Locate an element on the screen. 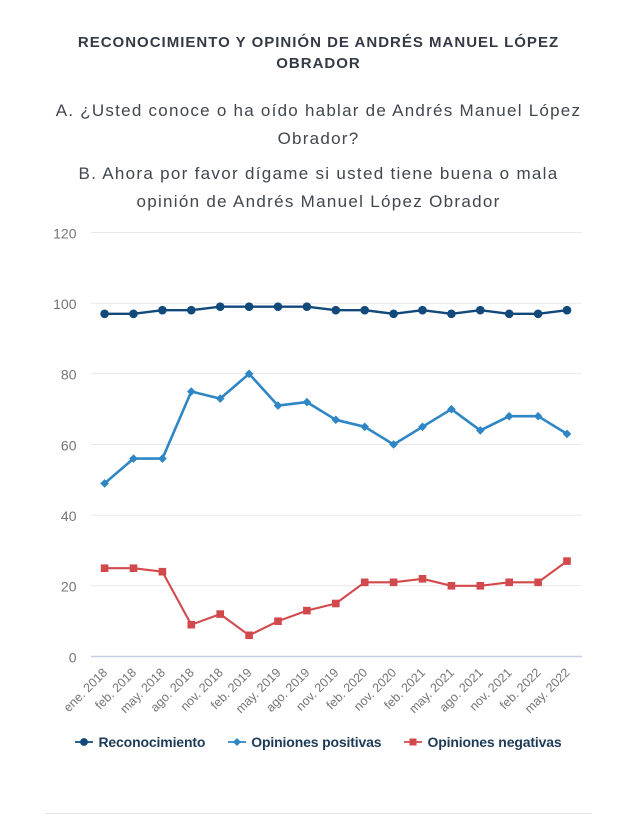  svg-text: 20 is located at coordinates (69, 587).